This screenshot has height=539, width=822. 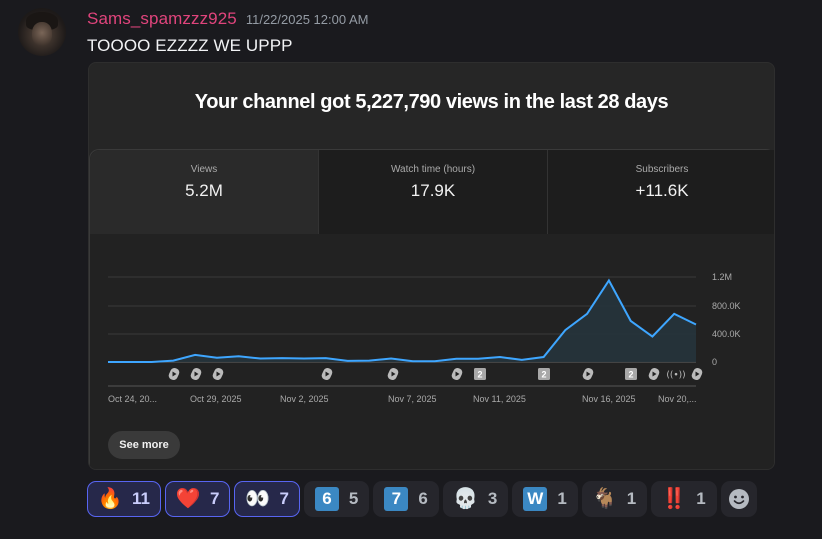 I want to click on stat-watch-time: Watch time (hours) 17.9K, so click(x=433, y=192).